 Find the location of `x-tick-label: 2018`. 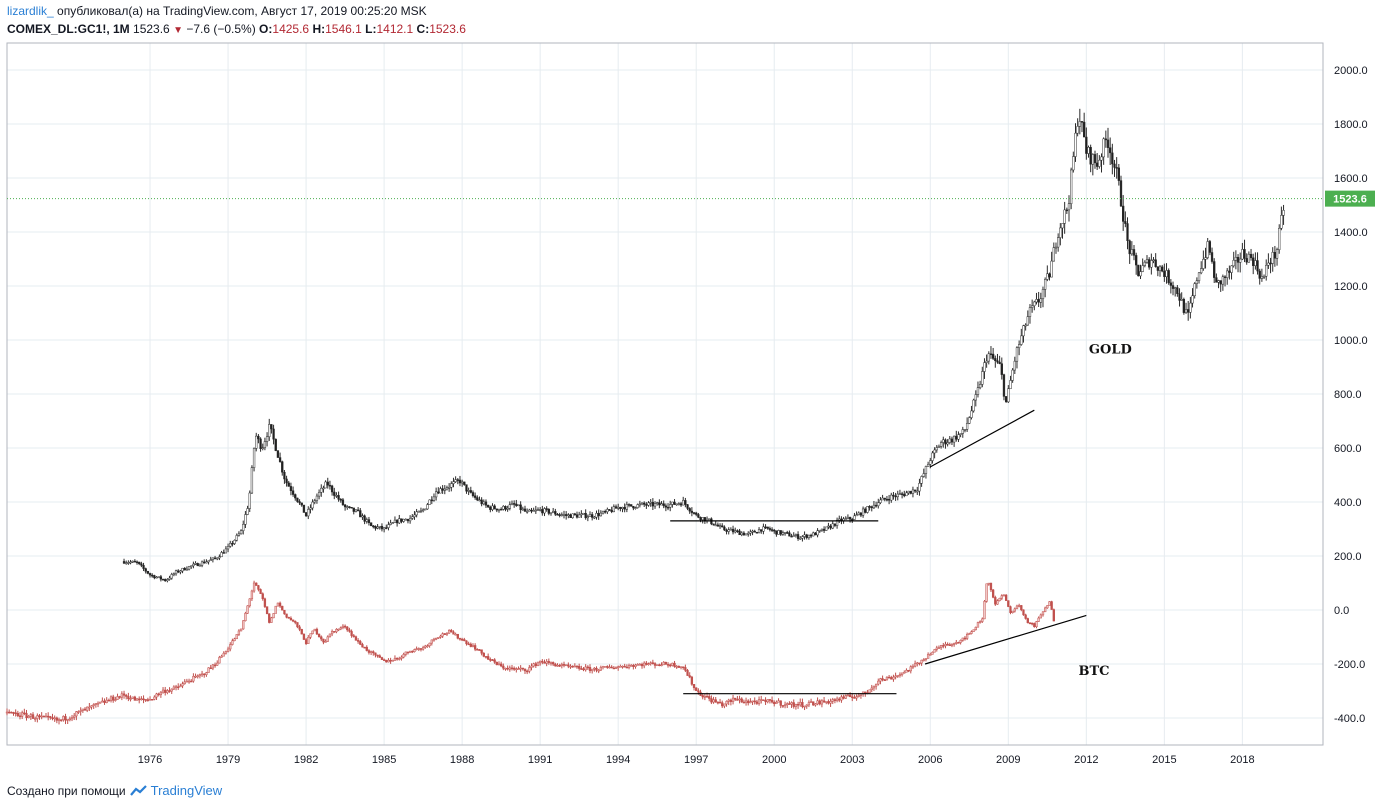

x-tick-label: 2018 is located at coordinates (1242, 760).